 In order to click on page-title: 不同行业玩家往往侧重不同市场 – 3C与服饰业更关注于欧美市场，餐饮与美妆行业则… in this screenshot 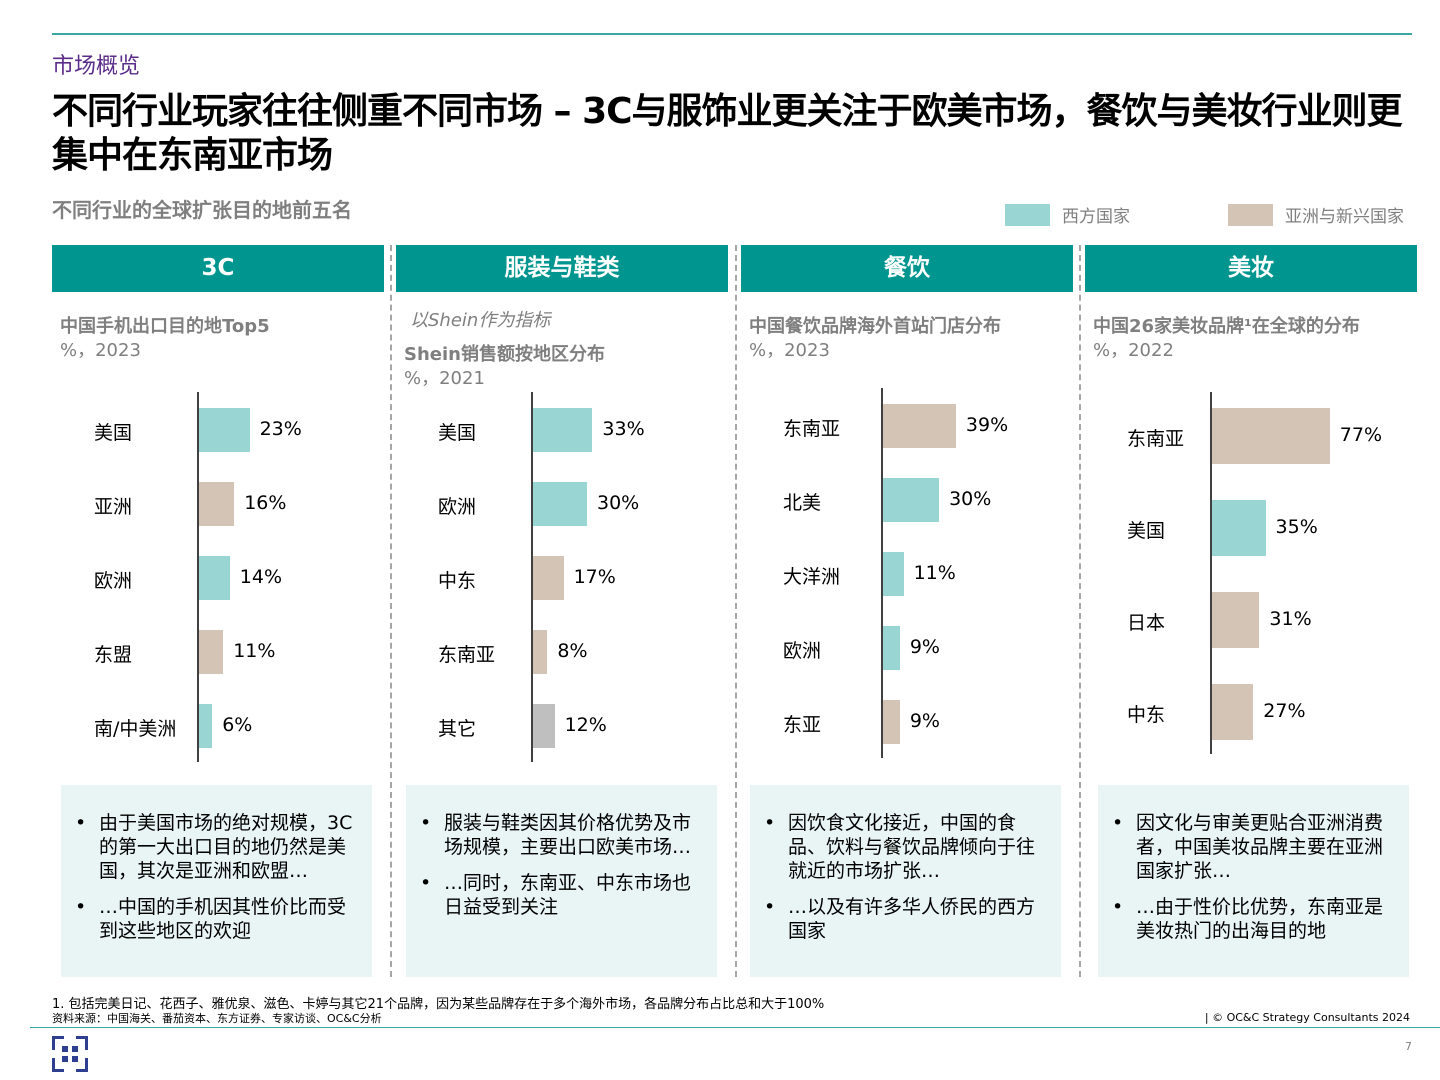, I will do `click(727, 133)`.